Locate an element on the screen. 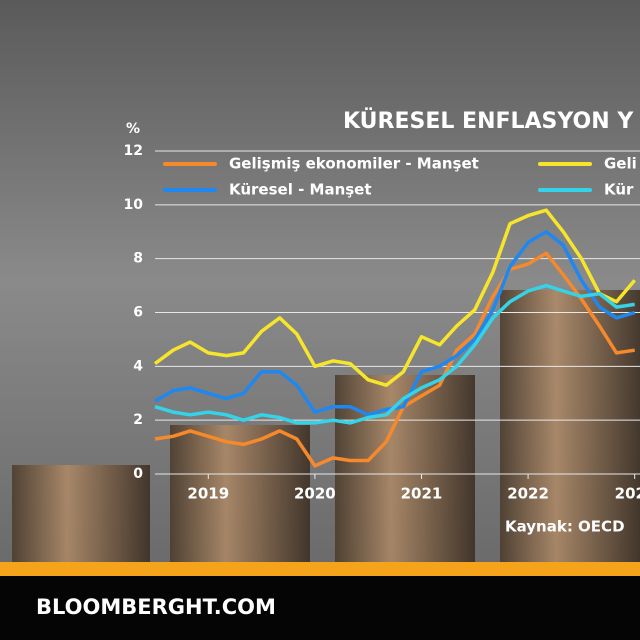  x-tick-label: 2019 is located at coordinates (208, 494).